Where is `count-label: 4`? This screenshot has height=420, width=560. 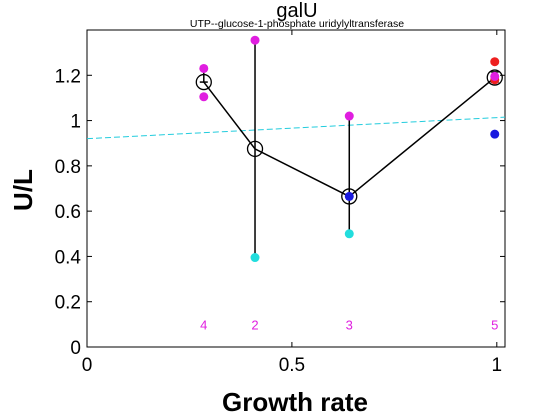 count-label: 4 is located at coordinates (203, 324).